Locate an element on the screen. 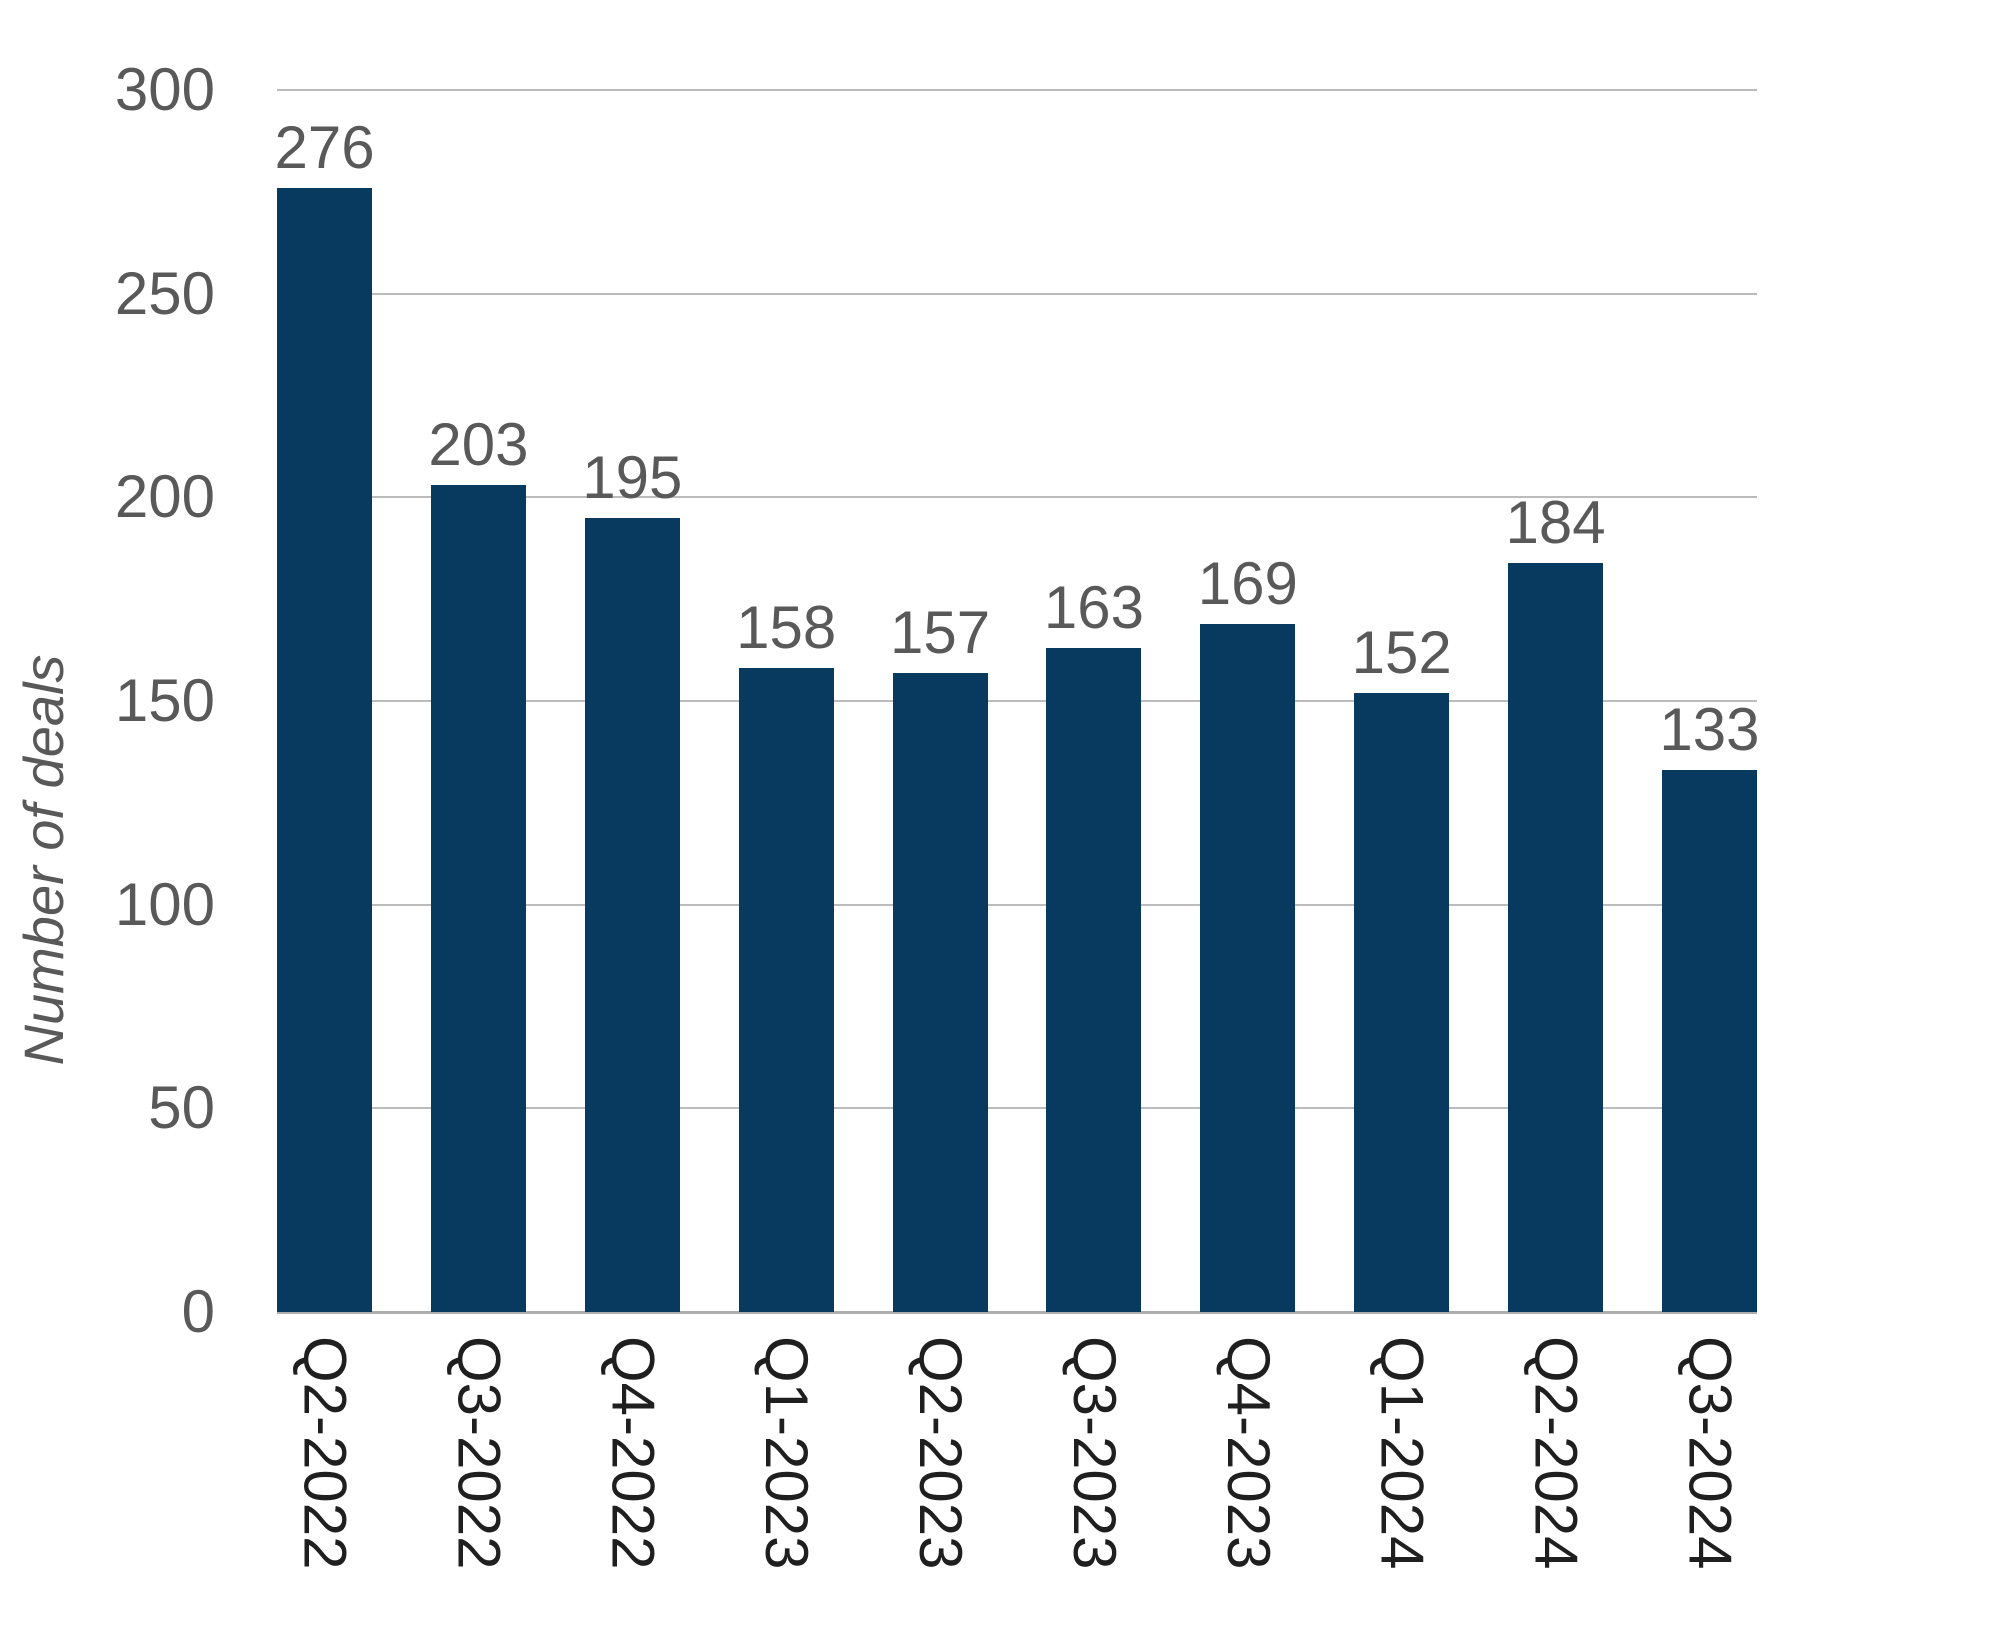  bar-group: 276 is located at coordinates (324, 701).